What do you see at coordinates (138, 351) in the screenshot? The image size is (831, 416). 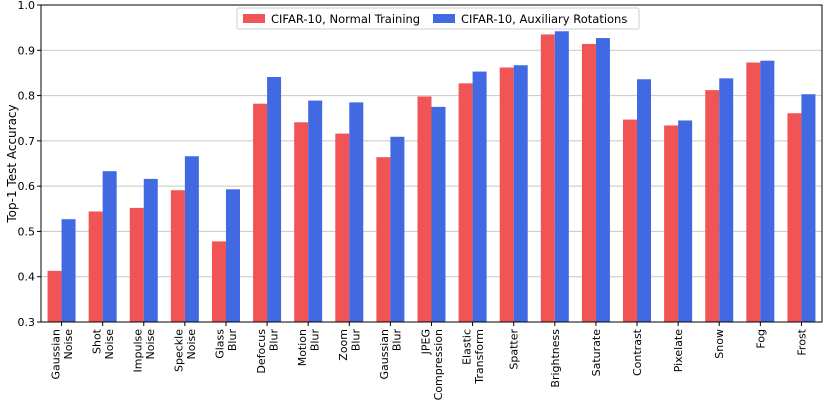 I see `x-tick-label-line: Impulse` at bounding box center [138, 351].